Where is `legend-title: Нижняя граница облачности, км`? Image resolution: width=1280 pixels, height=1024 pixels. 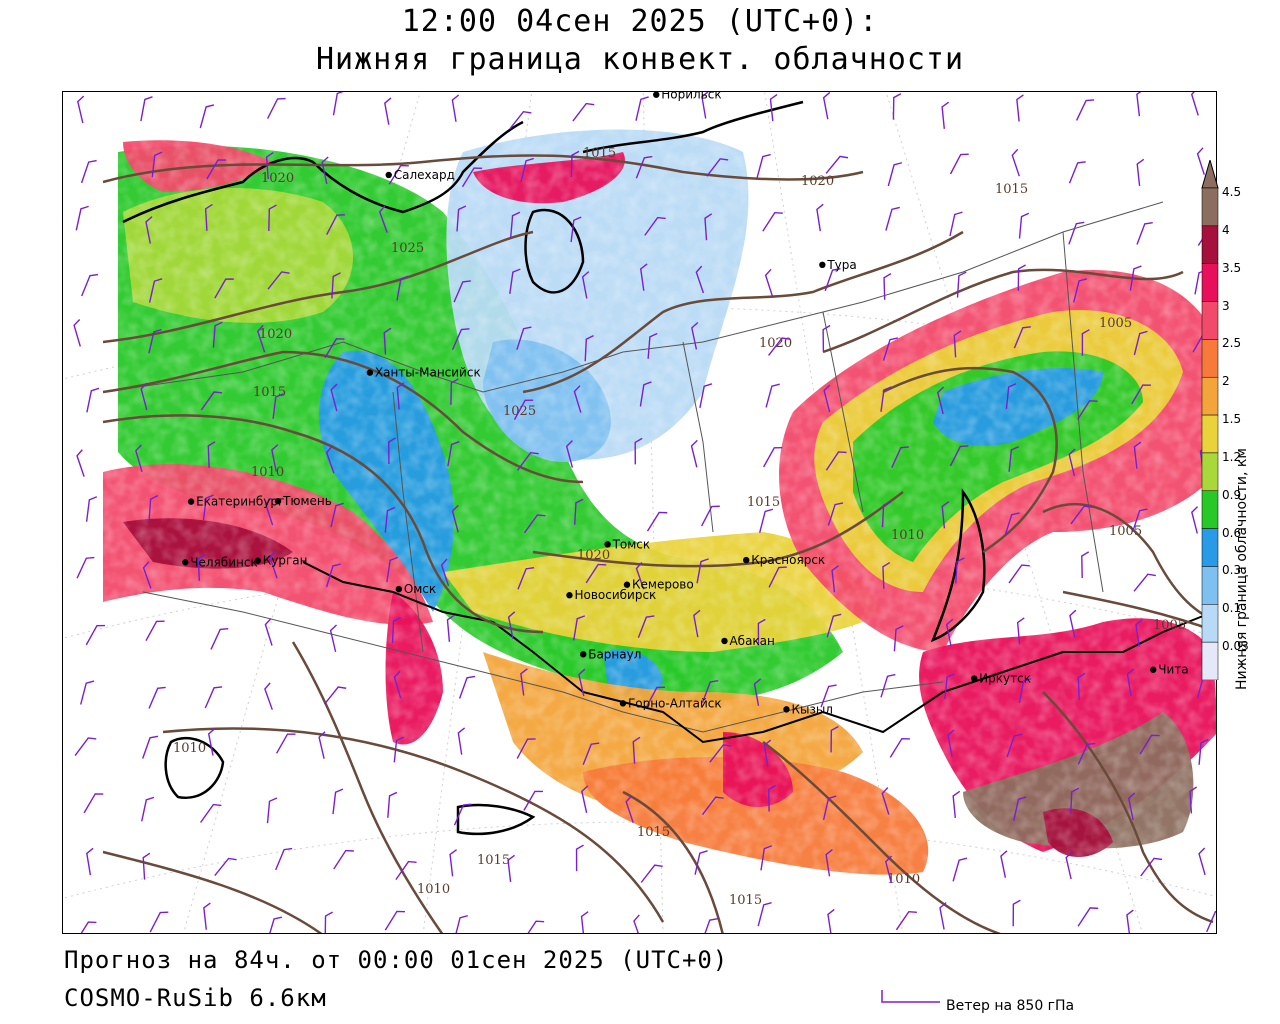 legend-title: Нижняя граница облачности, км is located at coordinates (1242, 569).